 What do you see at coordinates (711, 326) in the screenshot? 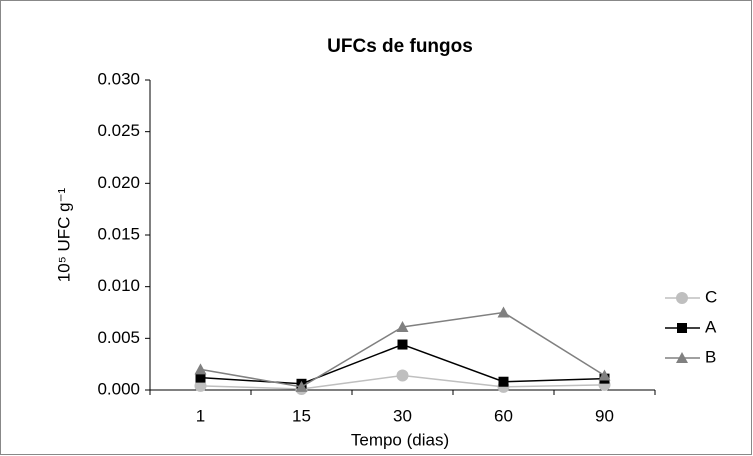
I see `legend-label: A` at bounding box center [711, 326].